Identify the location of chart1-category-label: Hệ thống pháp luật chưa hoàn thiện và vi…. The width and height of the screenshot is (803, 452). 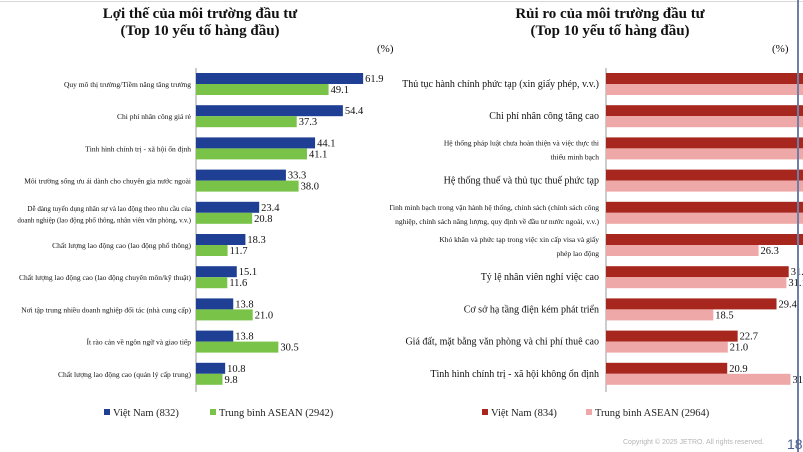
(521, 142).